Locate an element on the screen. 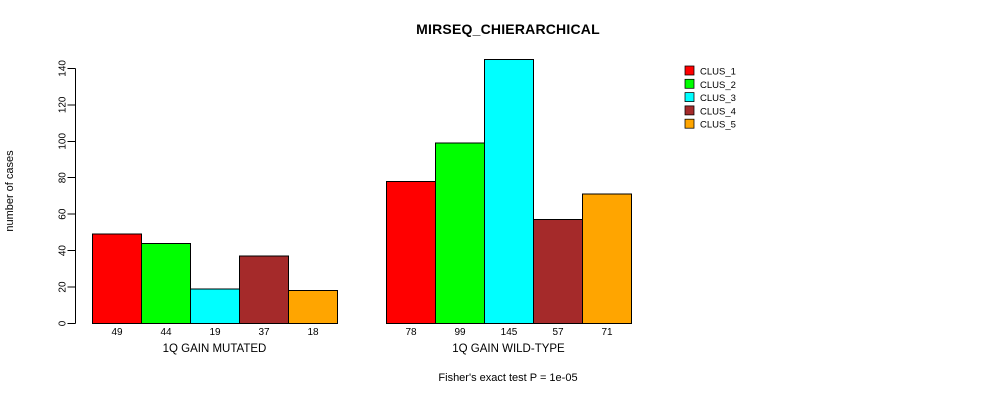 Image resolution: width=990 pixels, height=400 pixels. y-axis-tick-label: 40 is located at coordinates (63, 251).